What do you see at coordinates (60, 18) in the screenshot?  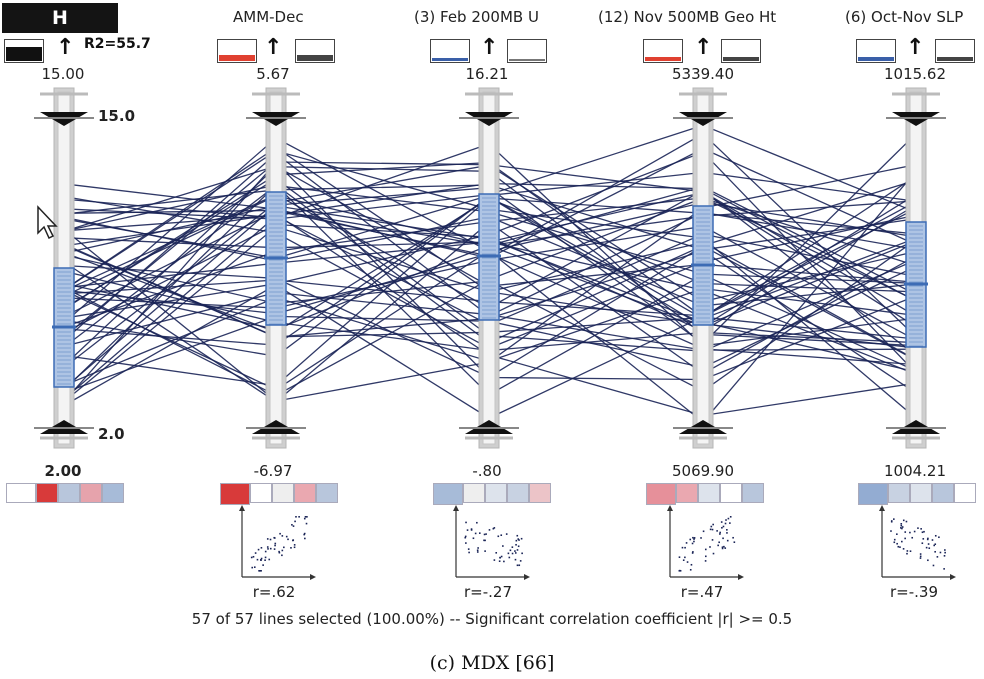 I see `dependent-variable-badge: H` at bounding box center [60, 18].